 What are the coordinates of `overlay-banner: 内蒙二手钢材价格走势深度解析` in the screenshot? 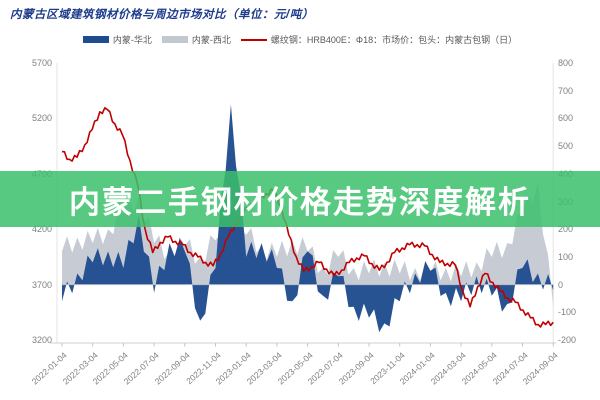 It's located at (300, 199).